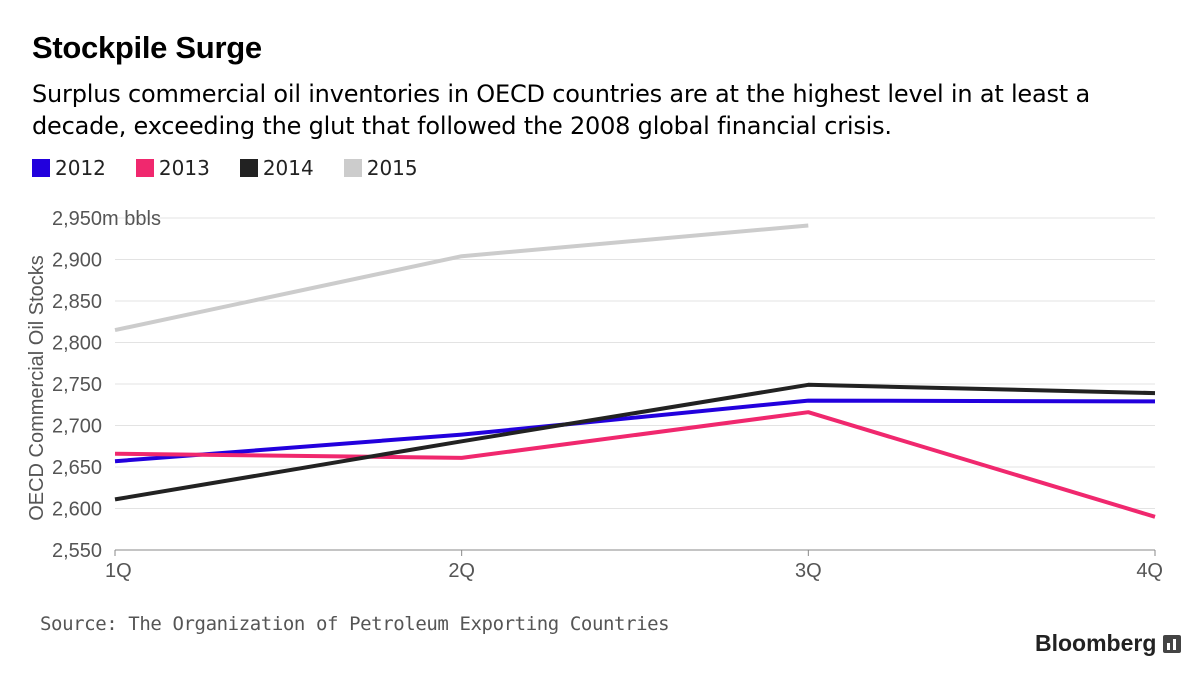  I want to click on x-tick-label: 4Q, so click(1149, 571).